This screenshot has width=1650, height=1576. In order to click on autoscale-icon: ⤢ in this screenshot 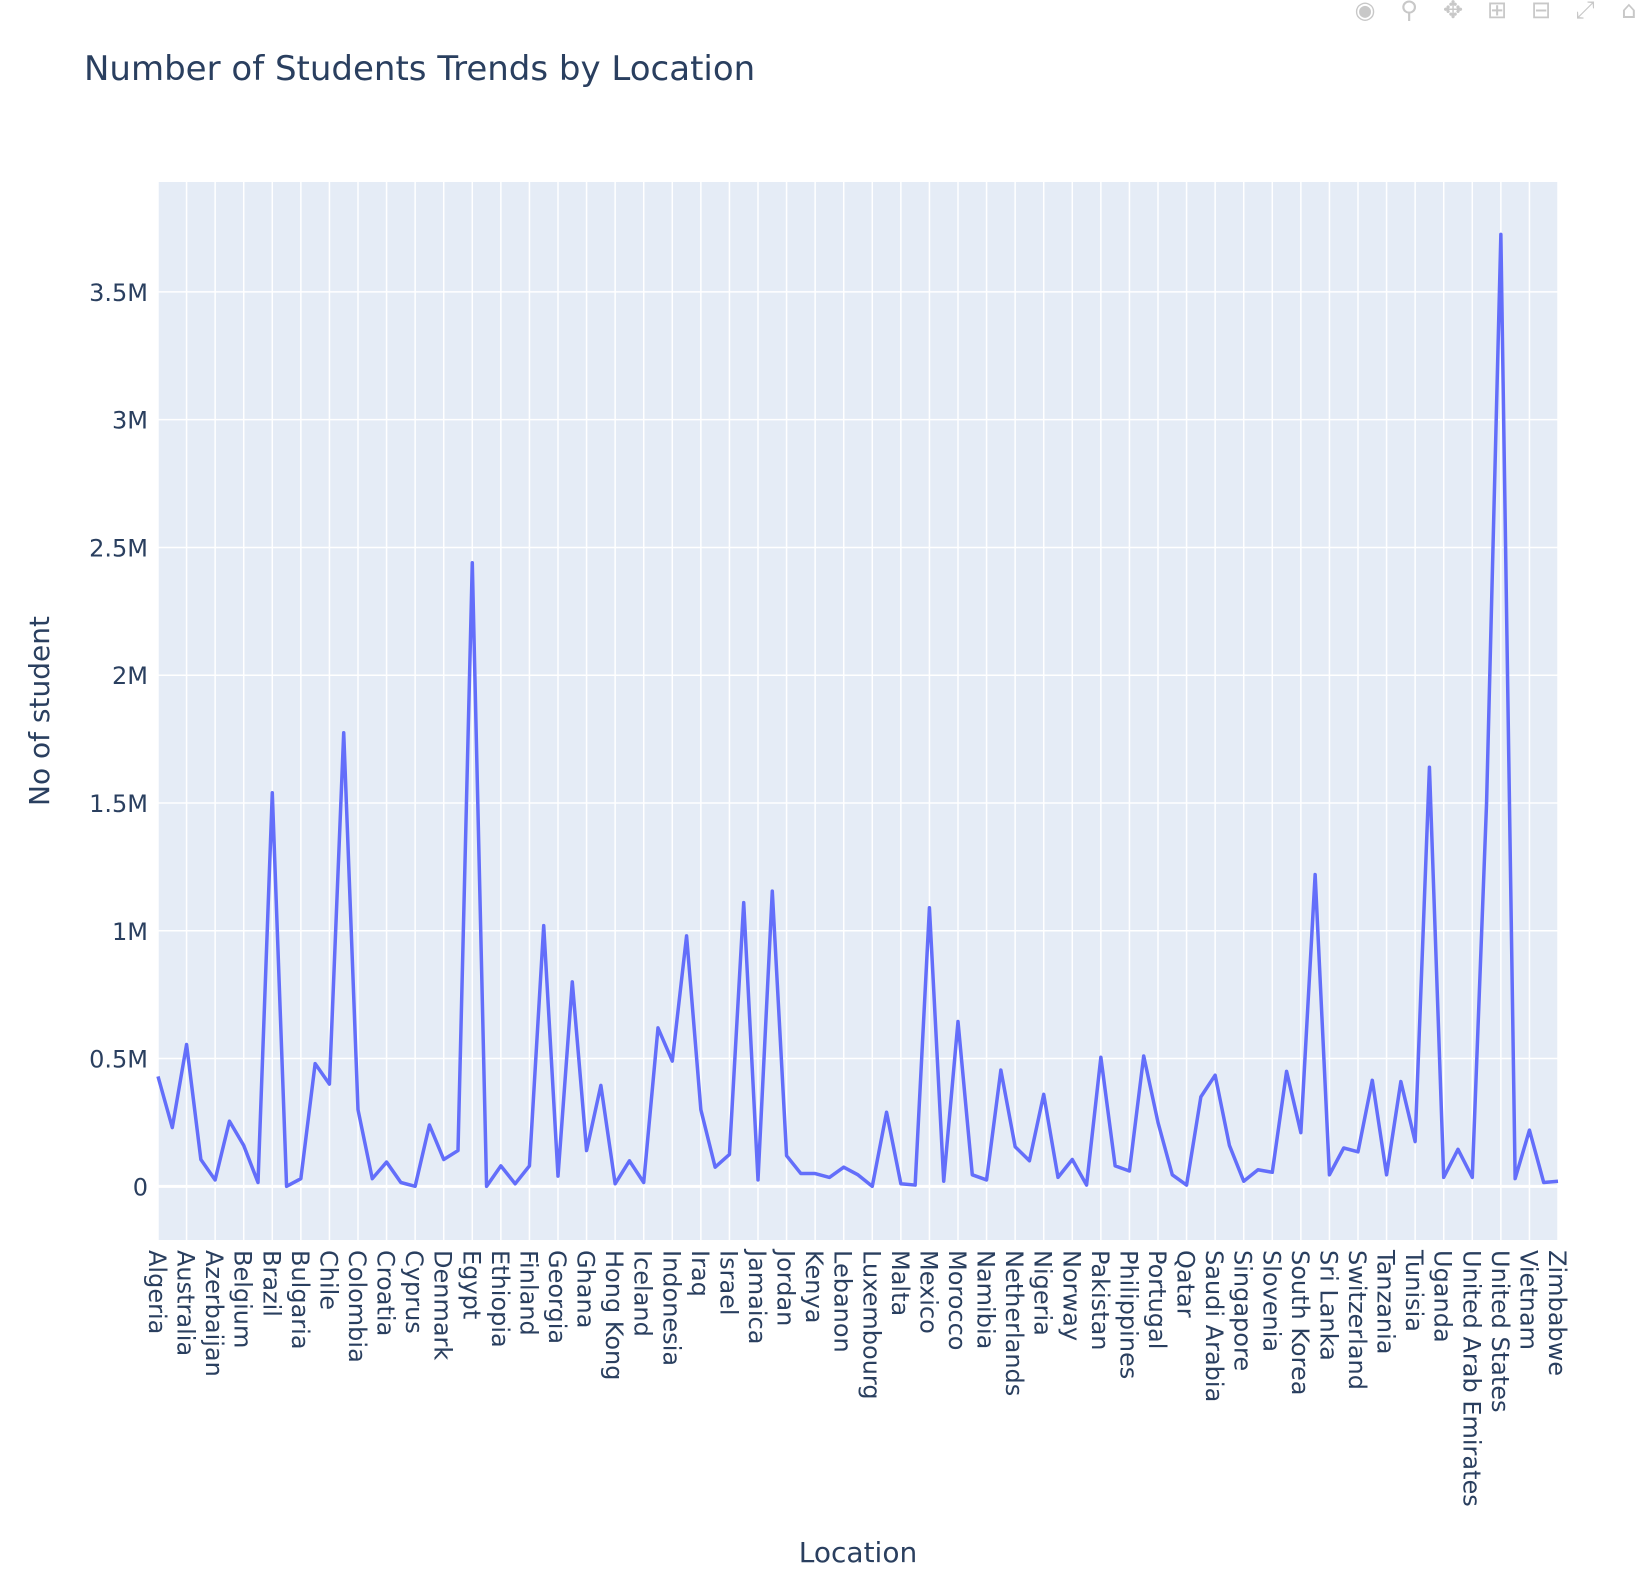, I will do `click(1585, 12)`.